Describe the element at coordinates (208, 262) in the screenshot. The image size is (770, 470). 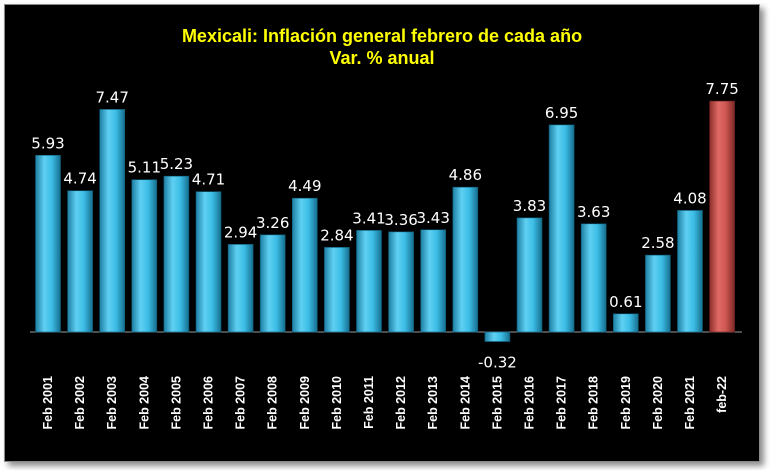
I see `bar-feb-2006` at that location.